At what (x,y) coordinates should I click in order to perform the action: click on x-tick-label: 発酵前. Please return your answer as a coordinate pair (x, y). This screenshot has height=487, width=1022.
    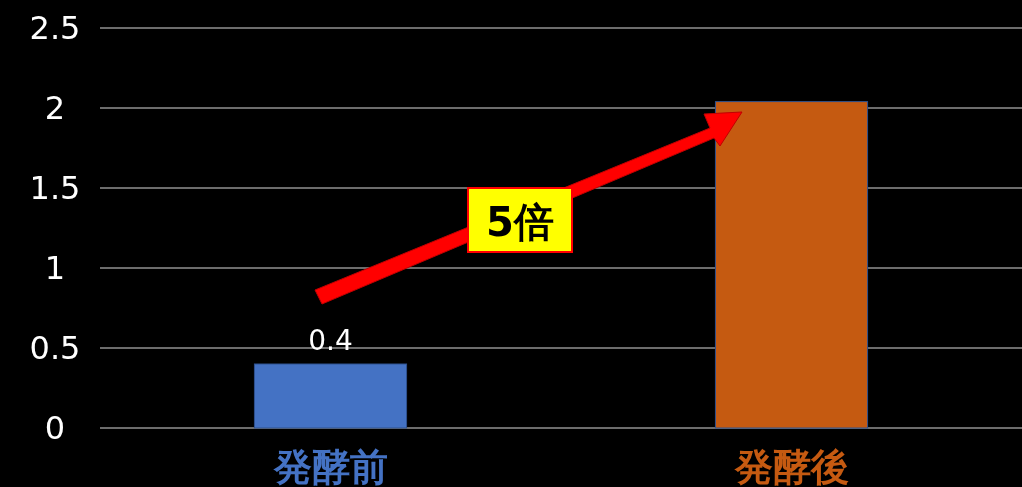
    Looking at the image, I should click on (330, 466).